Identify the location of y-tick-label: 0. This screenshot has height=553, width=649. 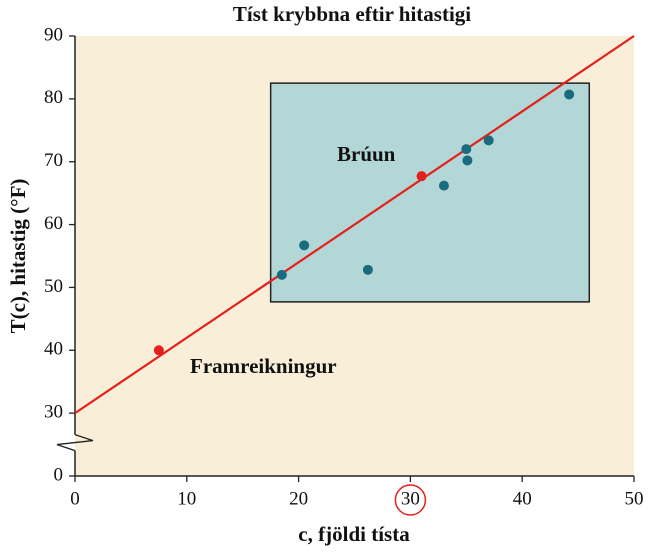
(59, 474).